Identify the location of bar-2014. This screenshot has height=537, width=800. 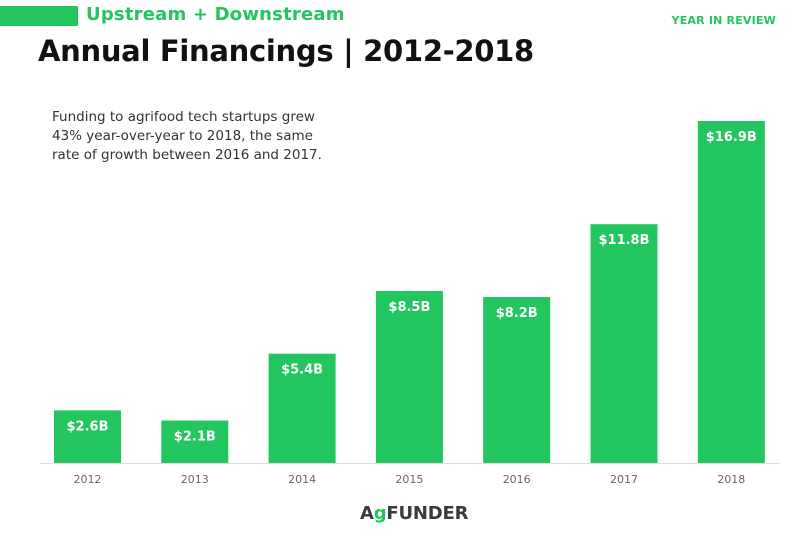
(302, 408).